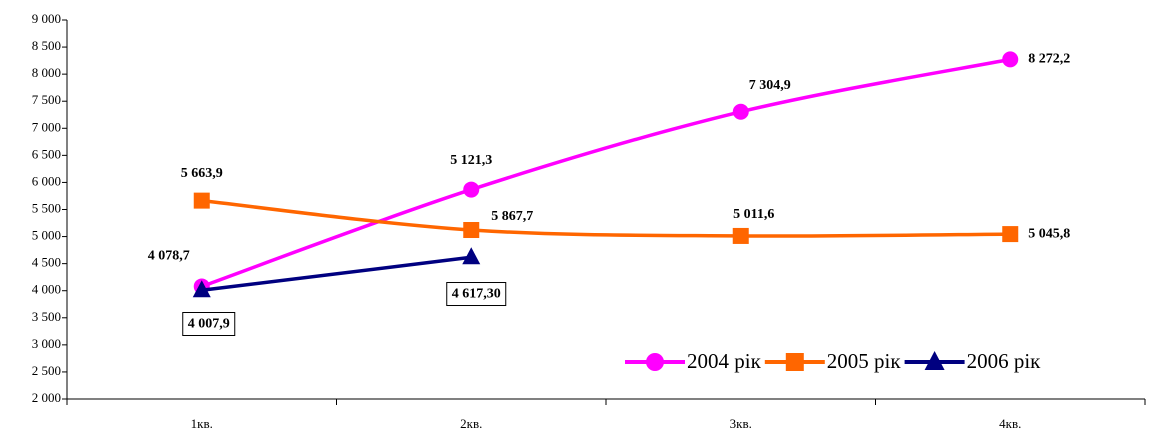  What do you see at coordinates (46, 45) in the screenshot?
I see `y-tick-label: 8 500` at bounding box center [46, 45].